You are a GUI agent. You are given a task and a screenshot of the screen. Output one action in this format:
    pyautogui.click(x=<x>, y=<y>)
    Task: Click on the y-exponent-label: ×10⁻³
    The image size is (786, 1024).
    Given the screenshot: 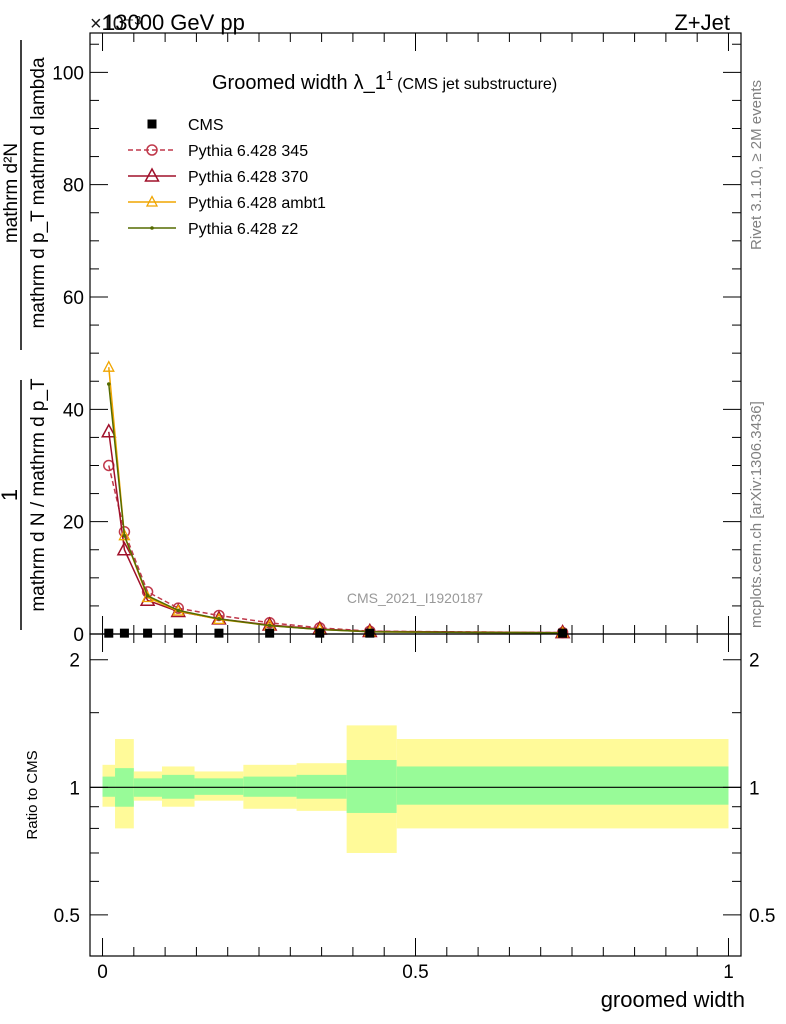 What is the action you would take?
    pyautogui.click(x=115, y=24)
    